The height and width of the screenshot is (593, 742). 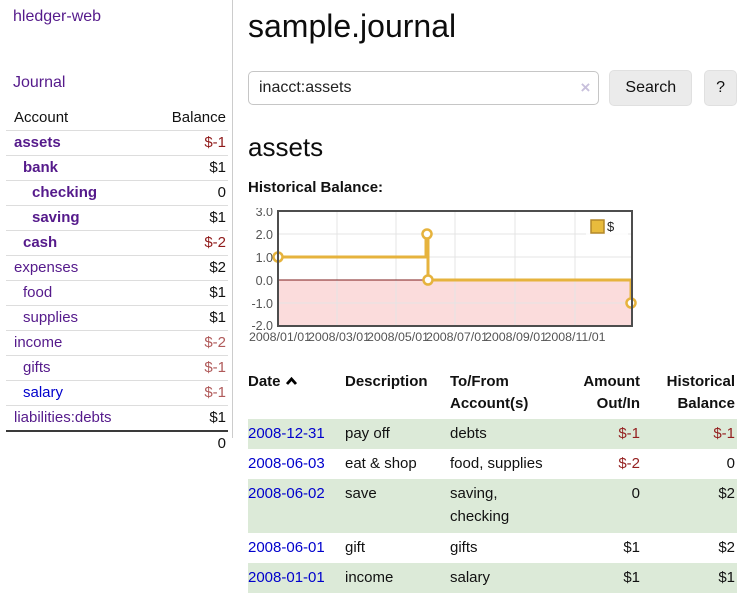 What do you see at coordinates (37, 142) in the screenshot?
I see `account-link-assets: assets` at bounding box center [37, 142].